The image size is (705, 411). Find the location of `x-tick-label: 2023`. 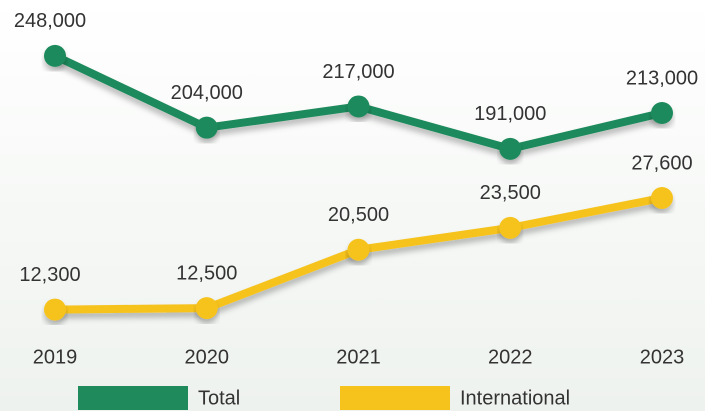

x-tick-label: 2023 is located at coordinates (662, 357).